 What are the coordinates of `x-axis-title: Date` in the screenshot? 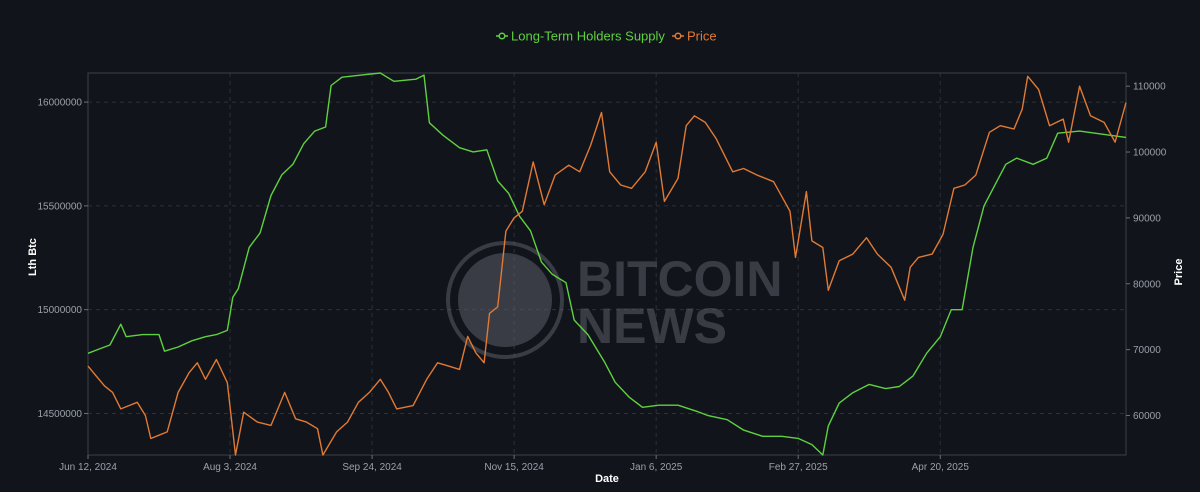 It's located at (607, 479).